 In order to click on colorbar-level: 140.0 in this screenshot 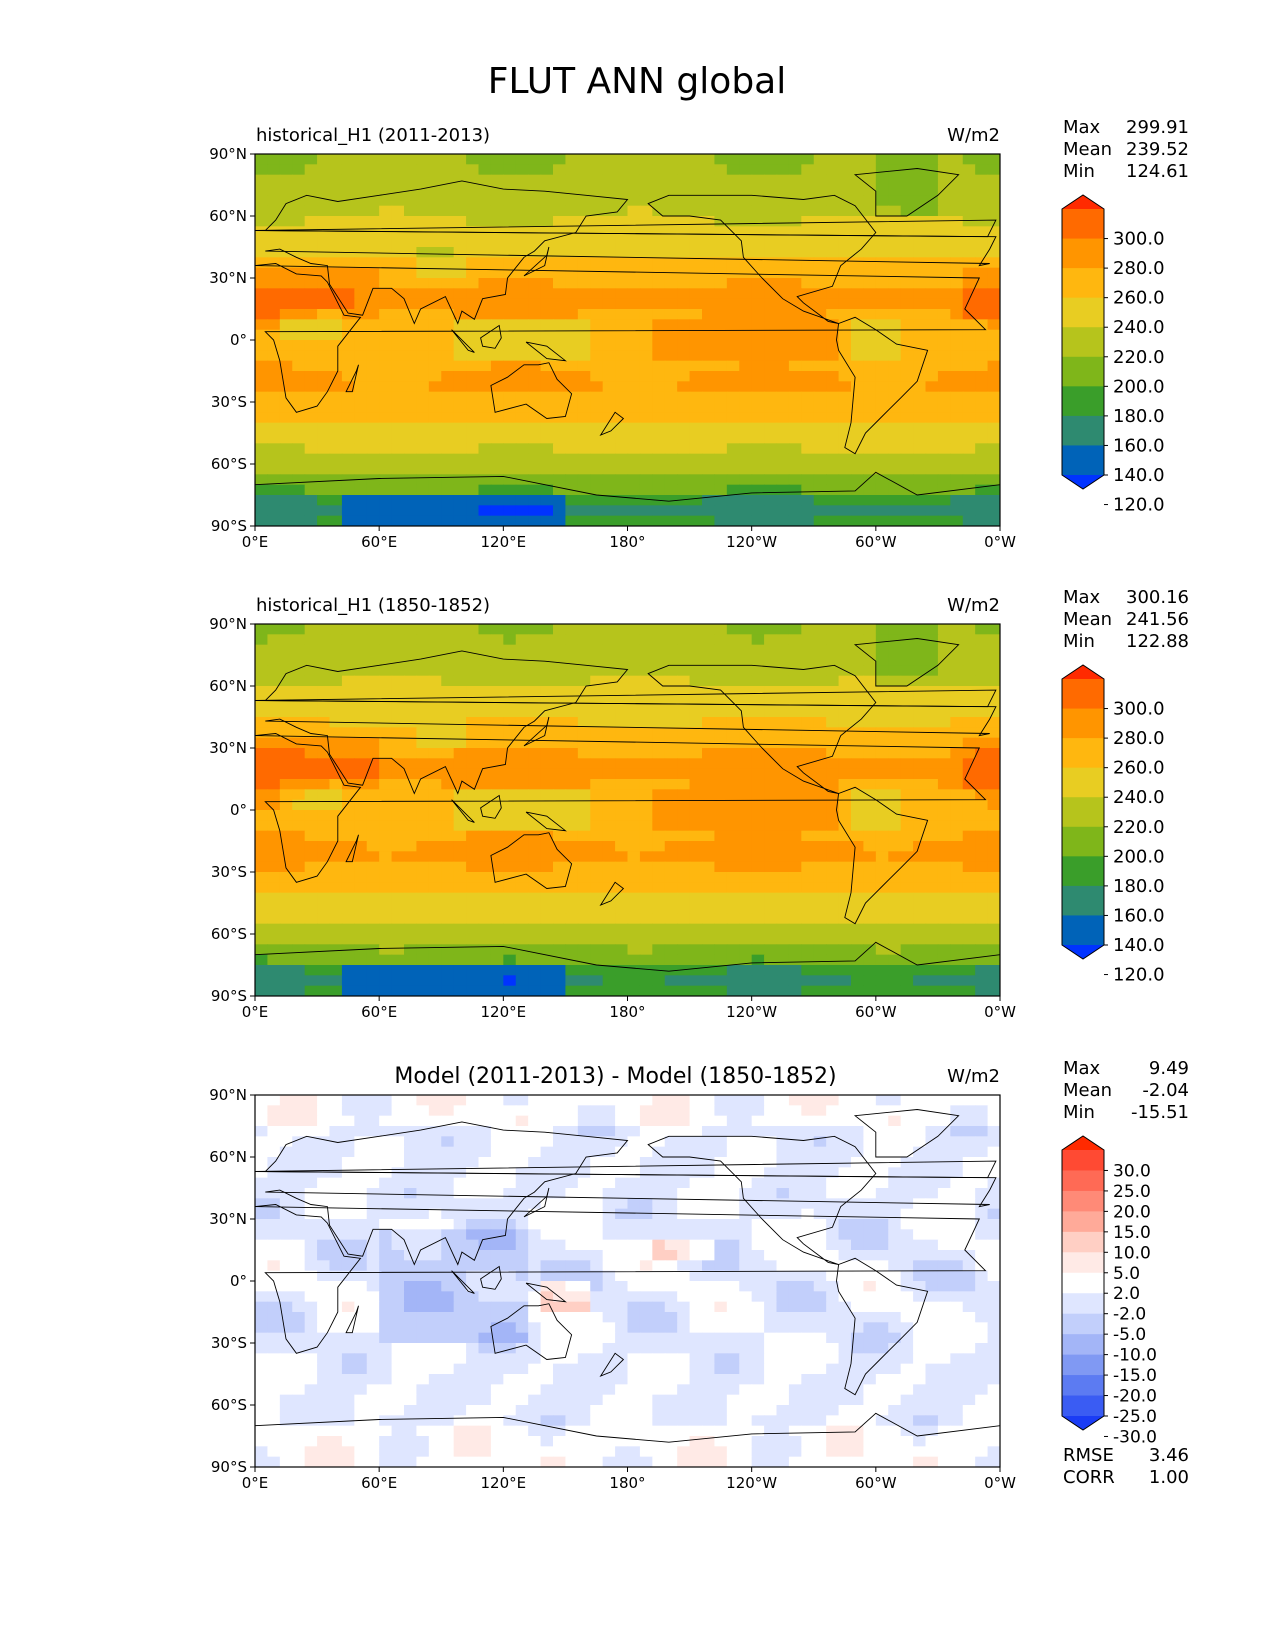, I will do `click(1139, 945)`.